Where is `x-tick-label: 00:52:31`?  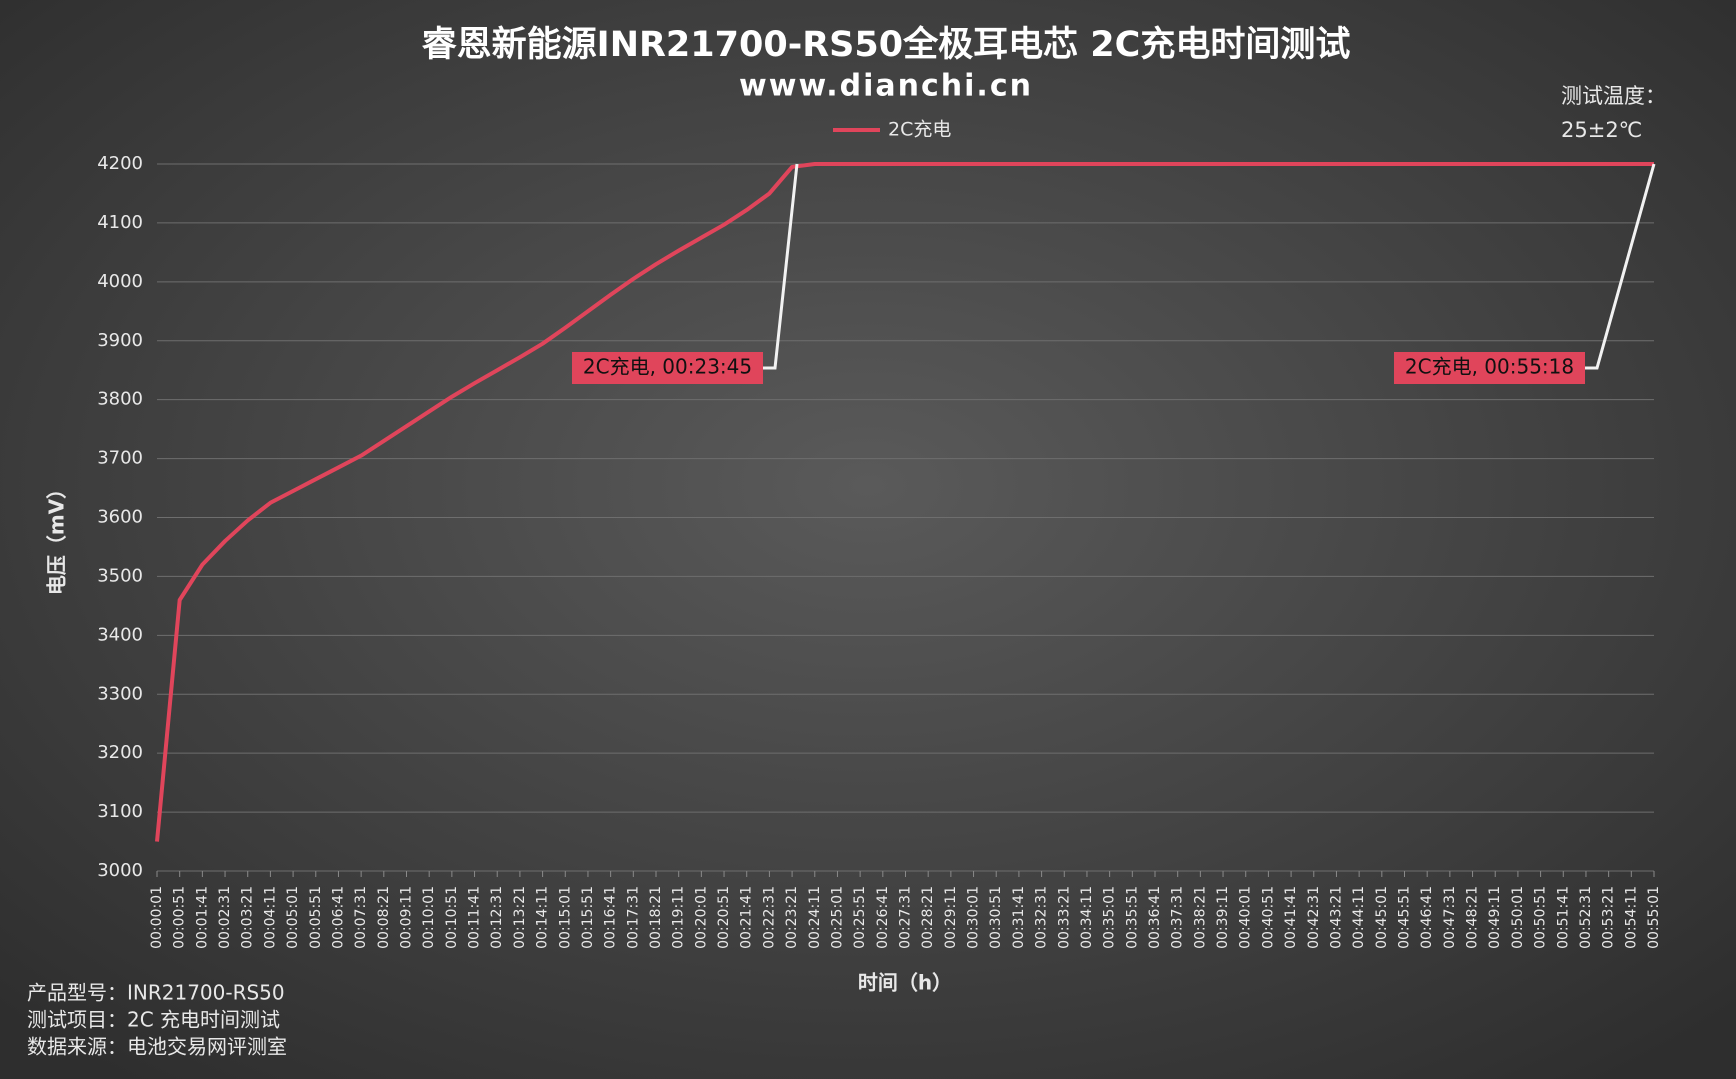
x-tick-label: 00:52:31 is located at coordinates (1586, 917).